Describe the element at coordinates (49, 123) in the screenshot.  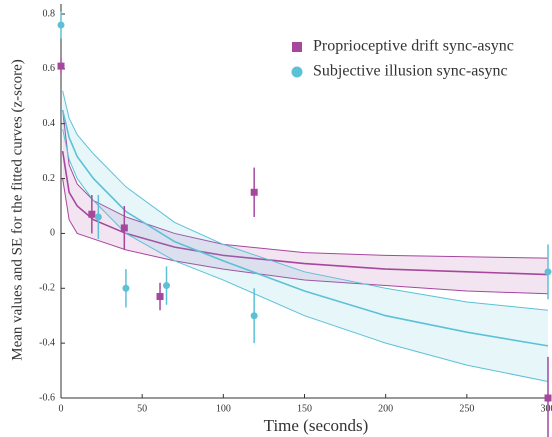
I see `y-tick-label: 0.4` at that location.